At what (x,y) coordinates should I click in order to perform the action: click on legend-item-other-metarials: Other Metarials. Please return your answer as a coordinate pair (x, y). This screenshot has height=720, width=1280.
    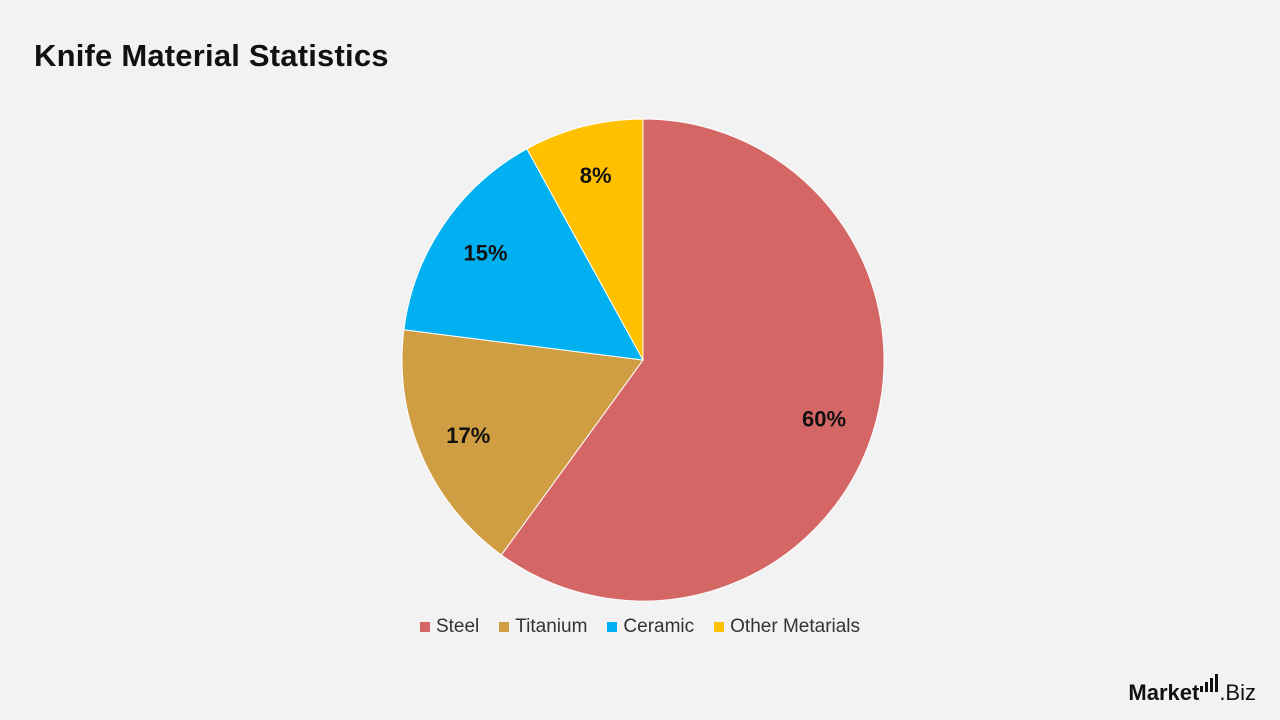
    Looking at the image, I should click on (787, 627).